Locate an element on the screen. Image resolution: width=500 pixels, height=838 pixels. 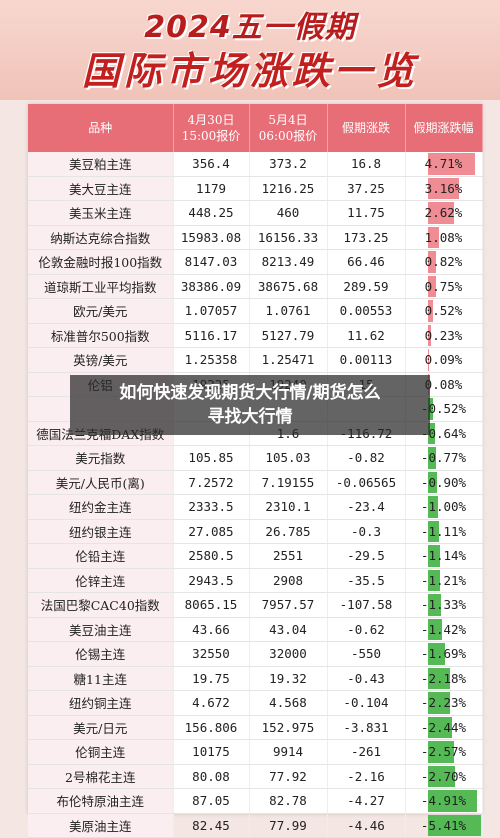
cell-pct: 3.16% is located at coordinates (444, 188).